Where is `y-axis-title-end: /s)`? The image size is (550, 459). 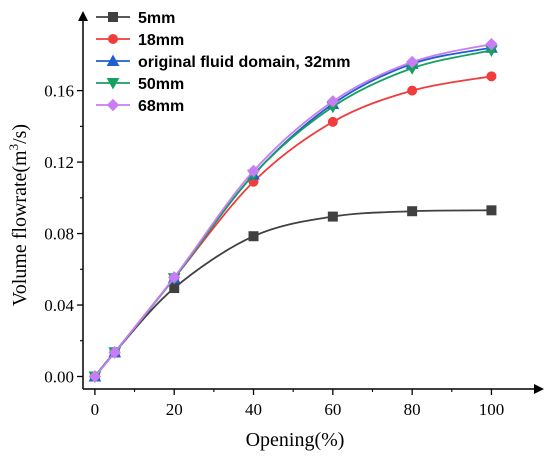
y-axis-title-end: /s) is located at coordinates (20, 134).